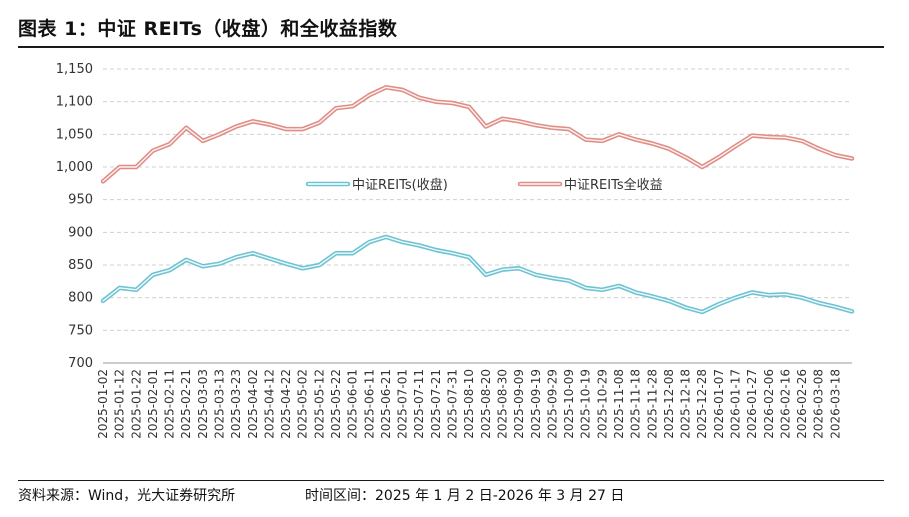 Image resolution: width=909 pixels, height=517 pixels. Describe the element at coordinates (80, 298) in the screenshot. I see `y-tick-label: 800` at that location.